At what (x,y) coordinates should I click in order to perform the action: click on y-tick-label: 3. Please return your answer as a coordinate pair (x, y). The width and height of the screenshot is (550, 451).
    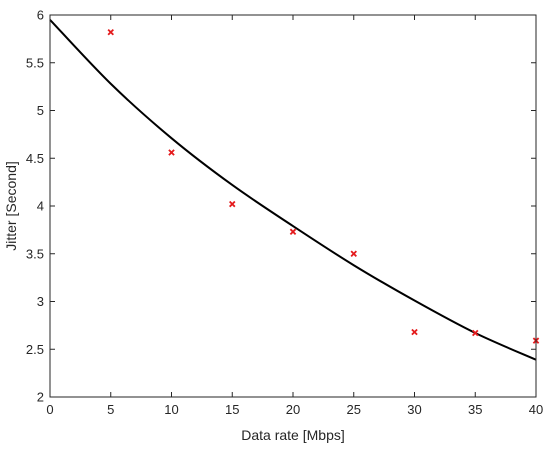
    Looking at the image, I should click on (40, 301).